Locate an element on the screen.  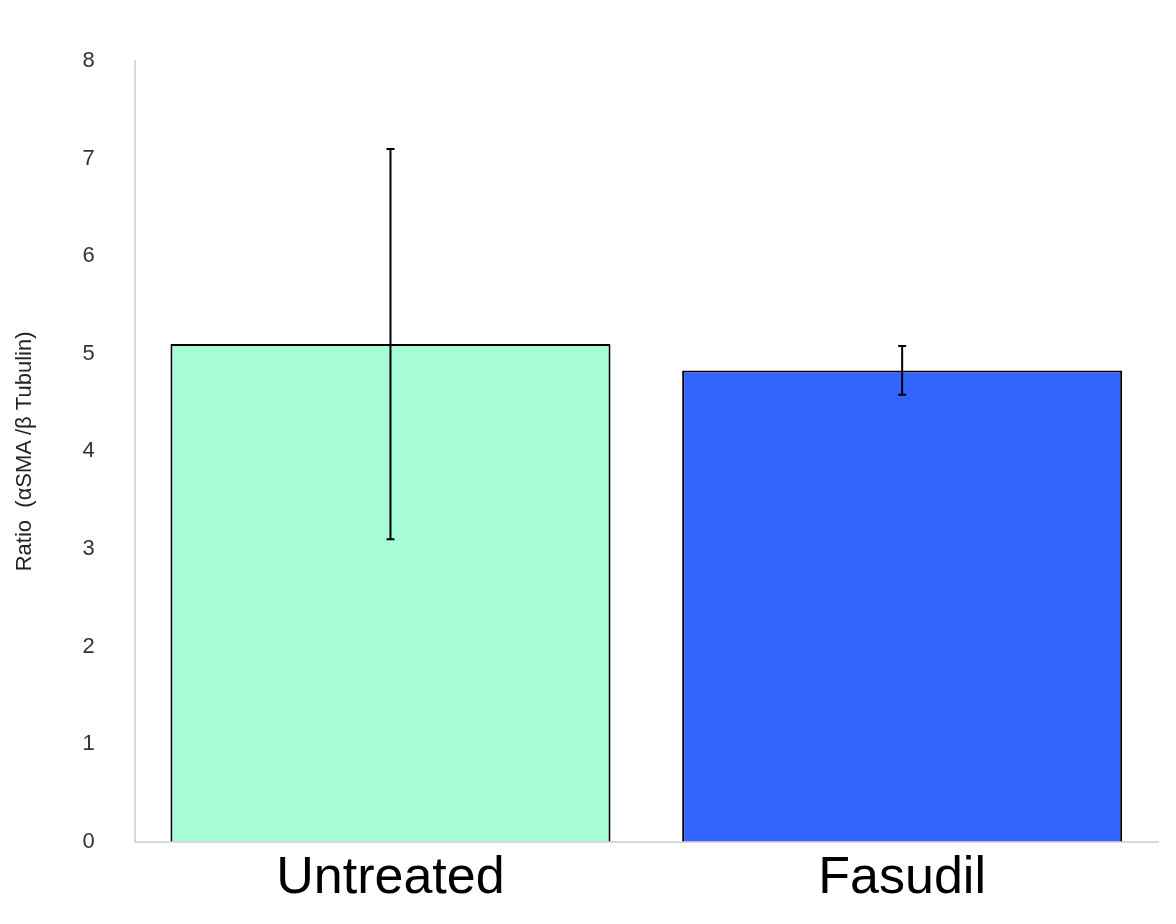
x-tick-label: Fasudil is located at coordinates (902, 875).